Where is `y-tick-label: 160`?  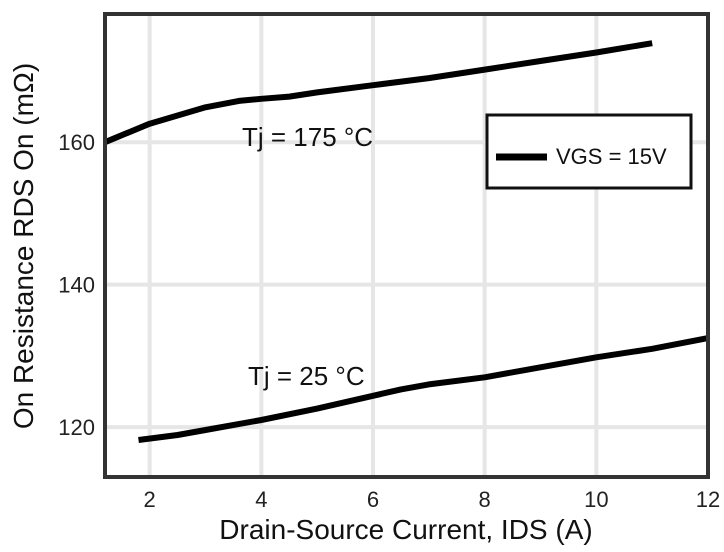
y-tick-label: 160 is located at coordinates (76, 142).